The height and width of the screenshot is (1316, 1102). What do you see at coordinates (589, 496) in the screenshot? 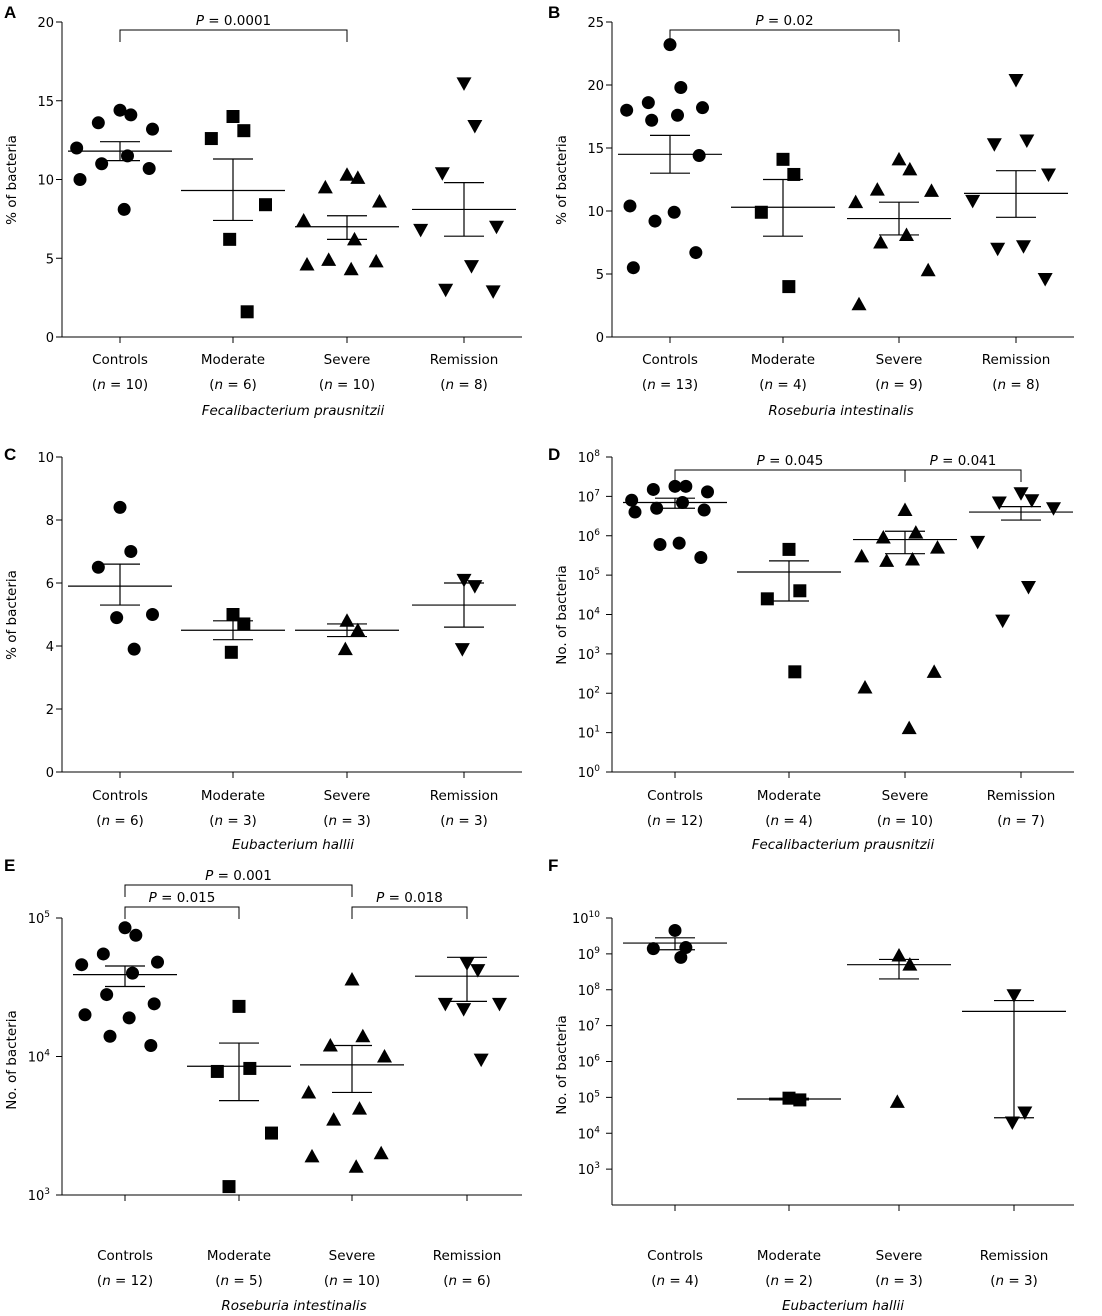
I see `y-tick-label: 10⁷` at bounding box center [589, 496].